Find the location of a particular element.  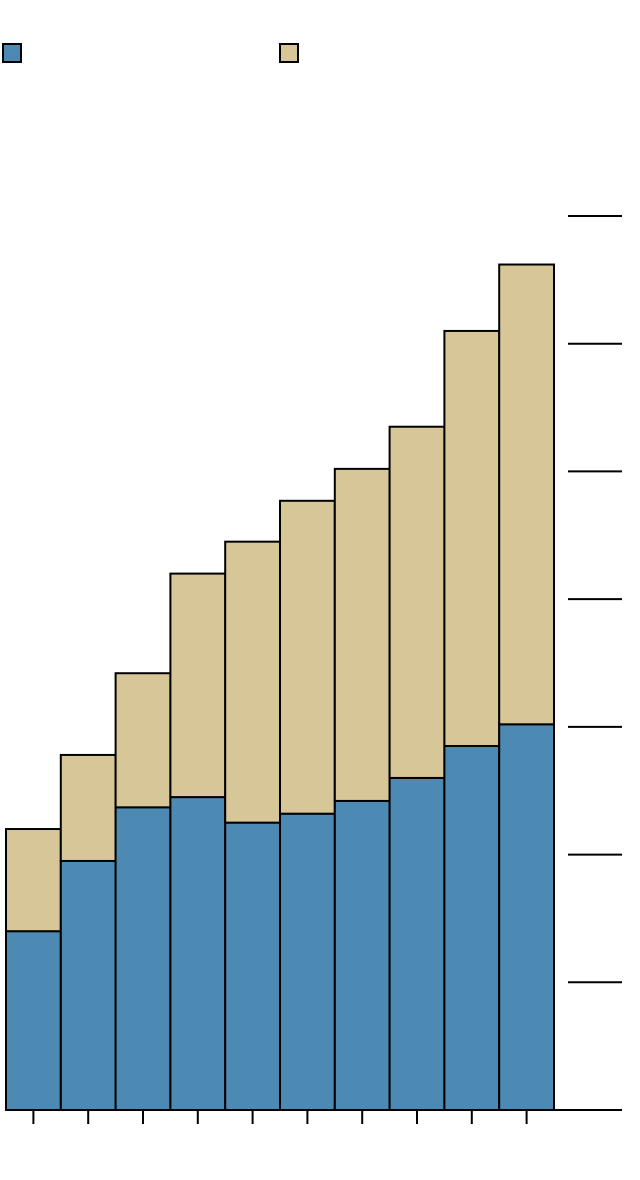

y-axis is located at coordinates (595, 599).